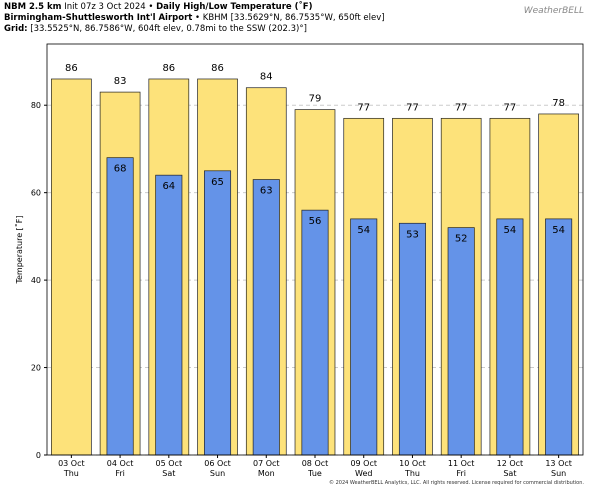  Describe the element at coordinates (363, 473) in the screenshot. I see `x-tick-sublabel: Wed` at that location.